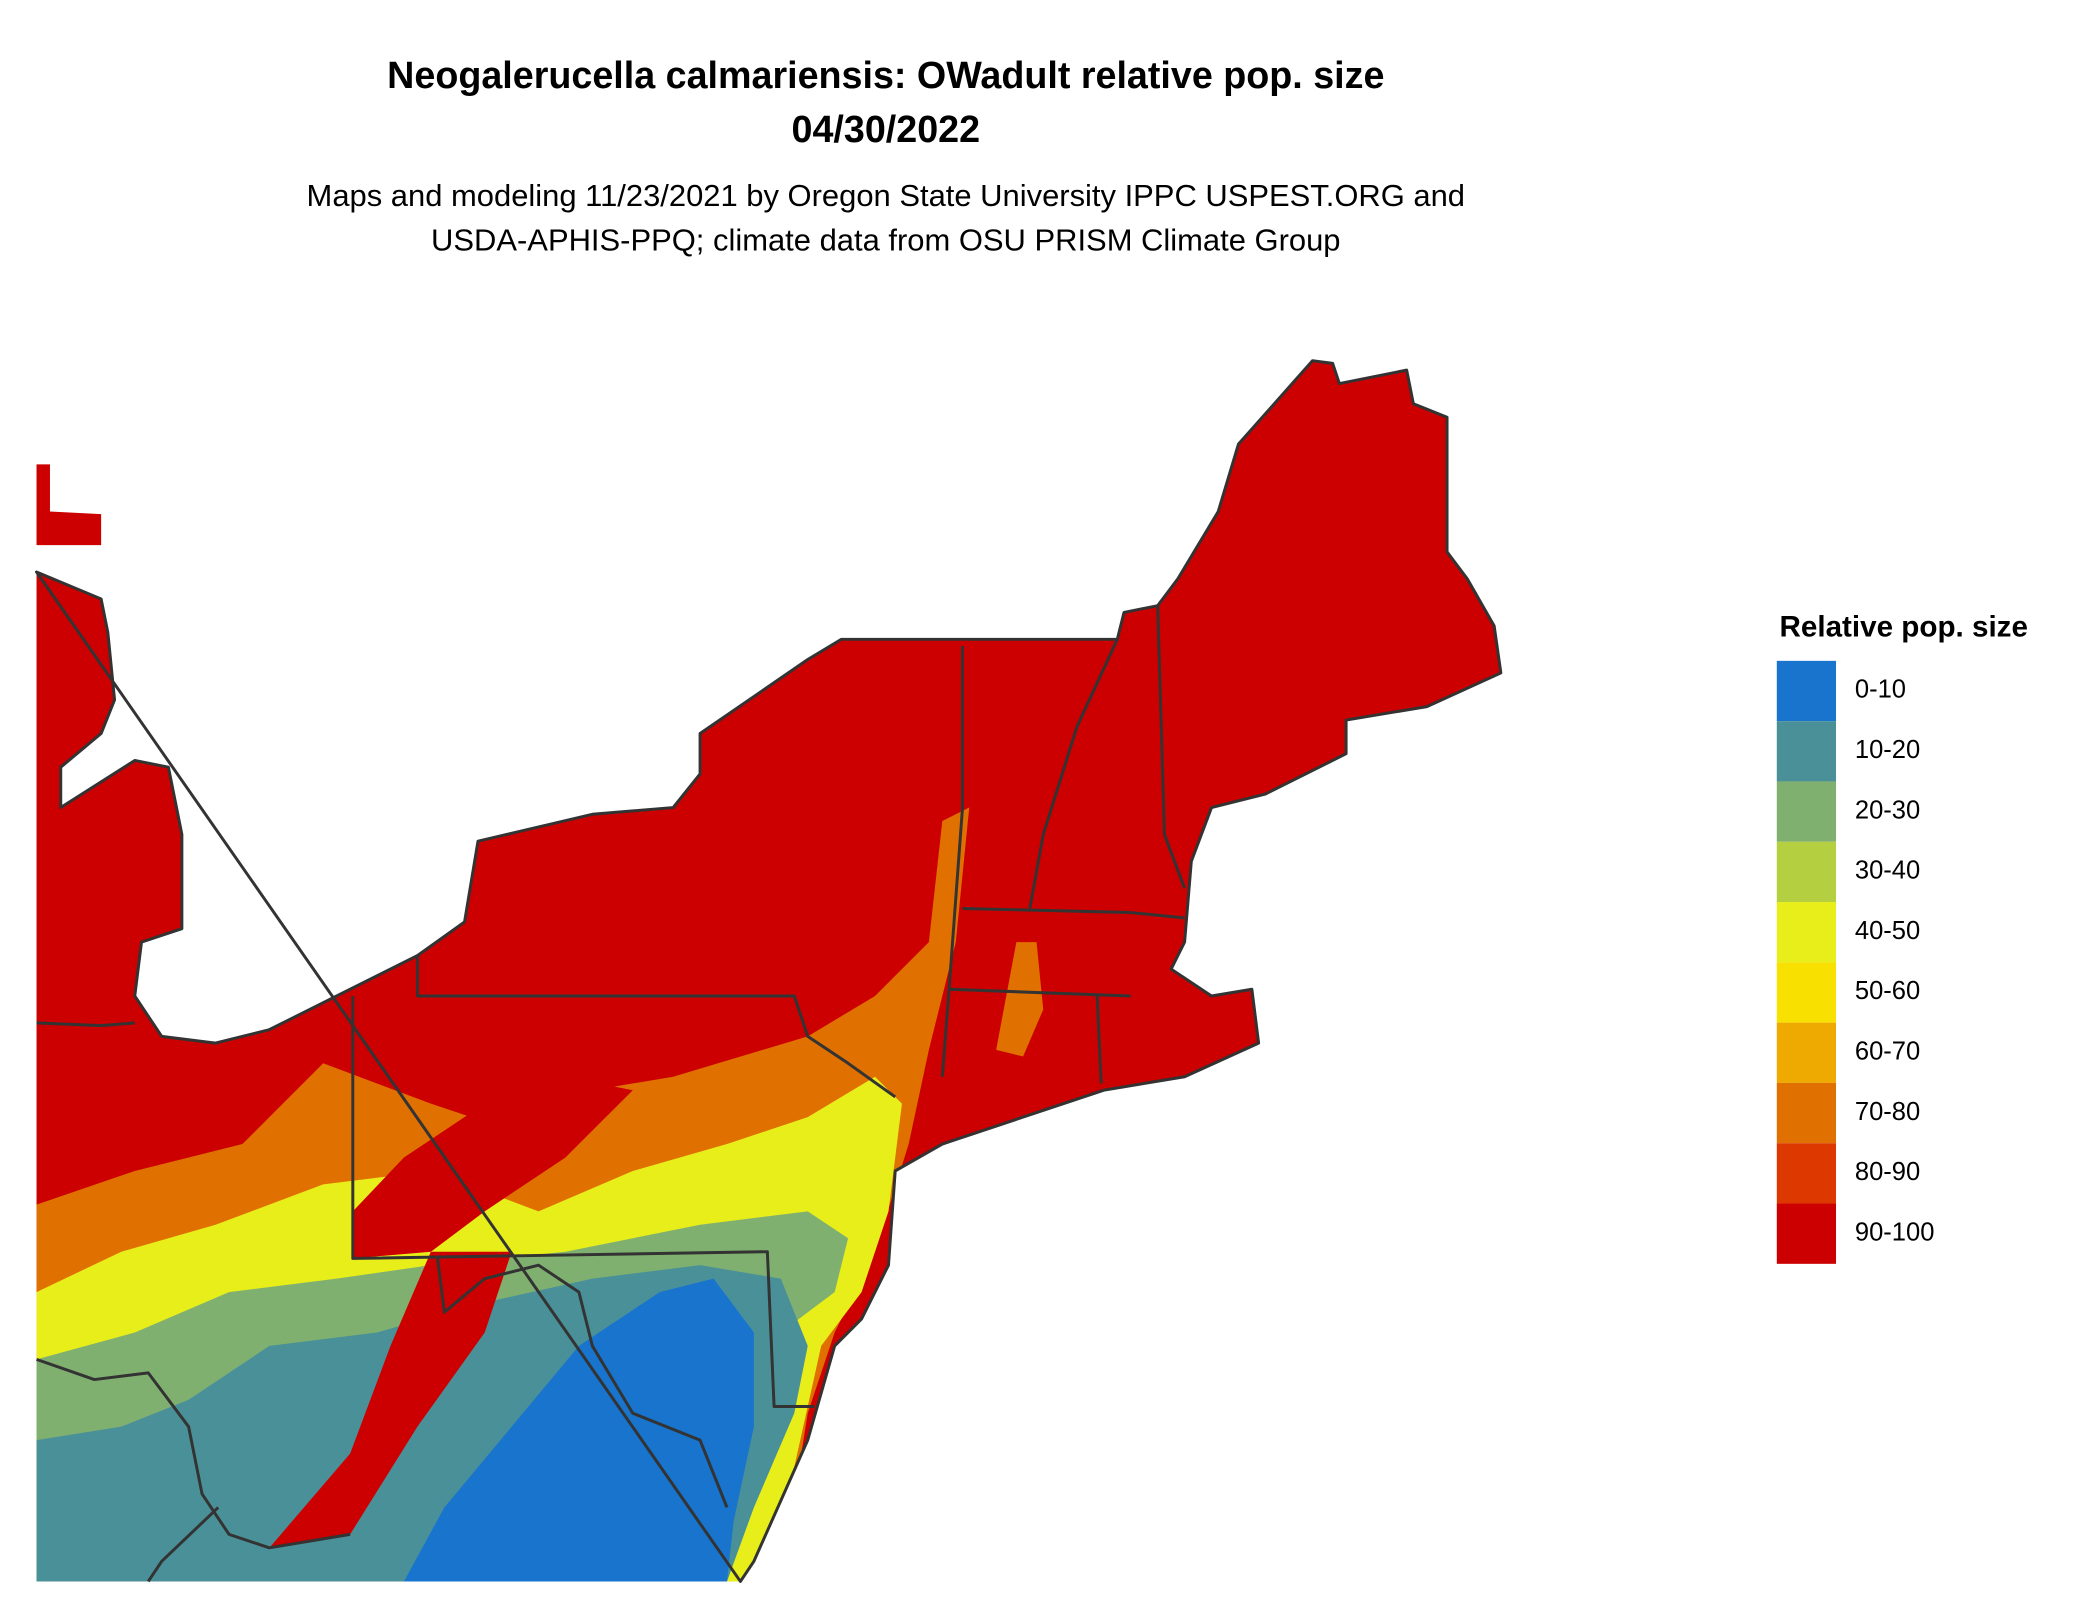  Describe the element at coordinates (886, 129) in the screenshot. I see `date: 04/30/2022` at that location.